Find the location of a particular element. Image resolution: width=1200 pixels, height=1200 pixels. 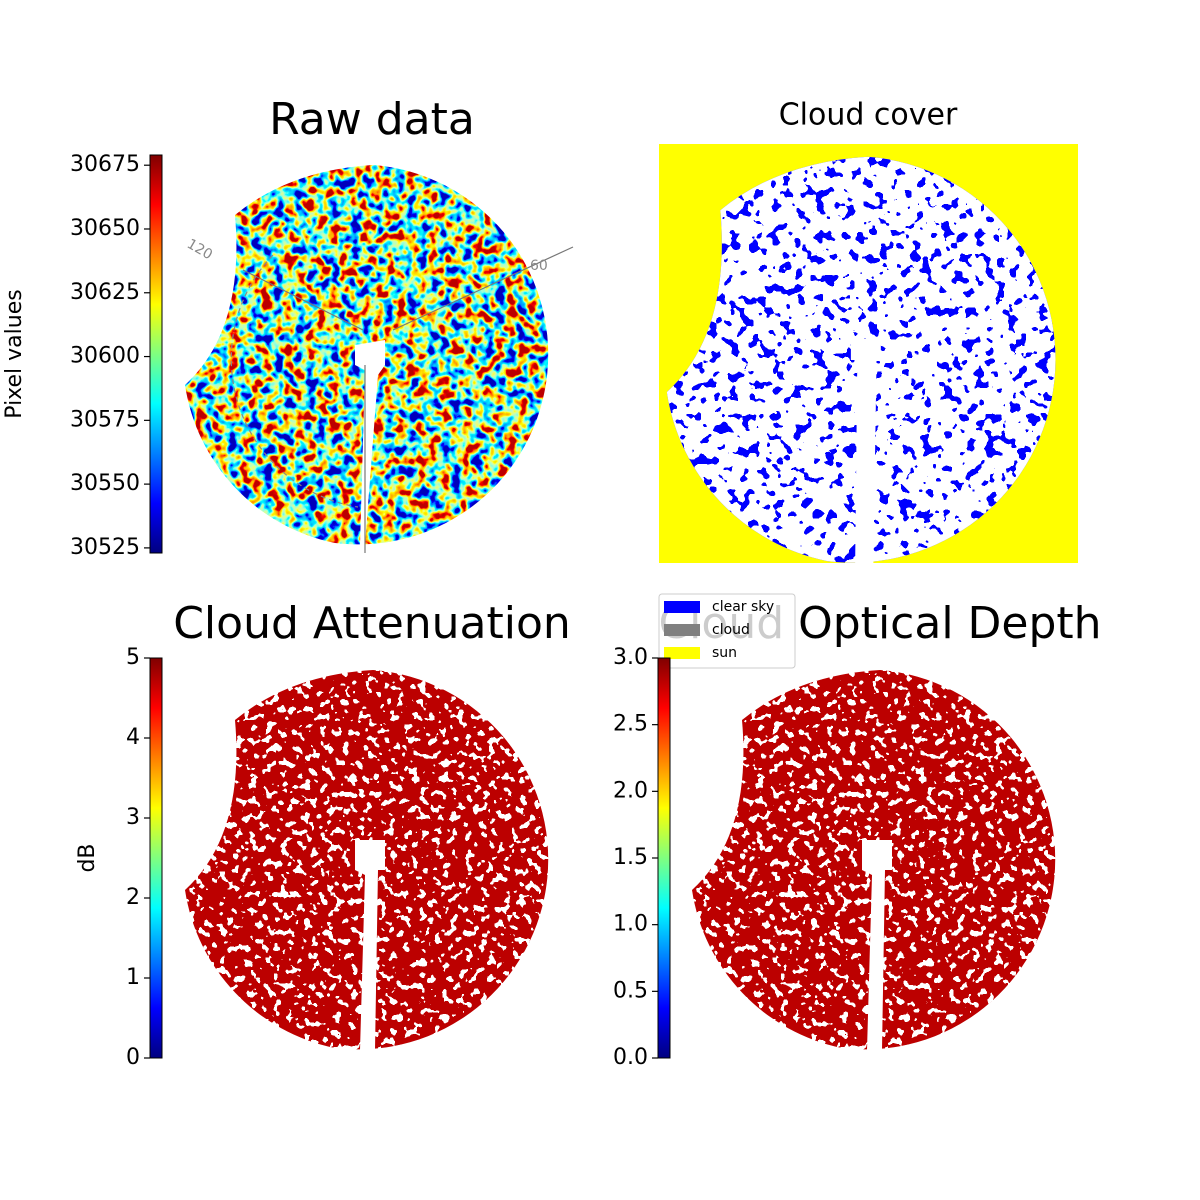

optical-depth-image is located at coordinates (874, 860).